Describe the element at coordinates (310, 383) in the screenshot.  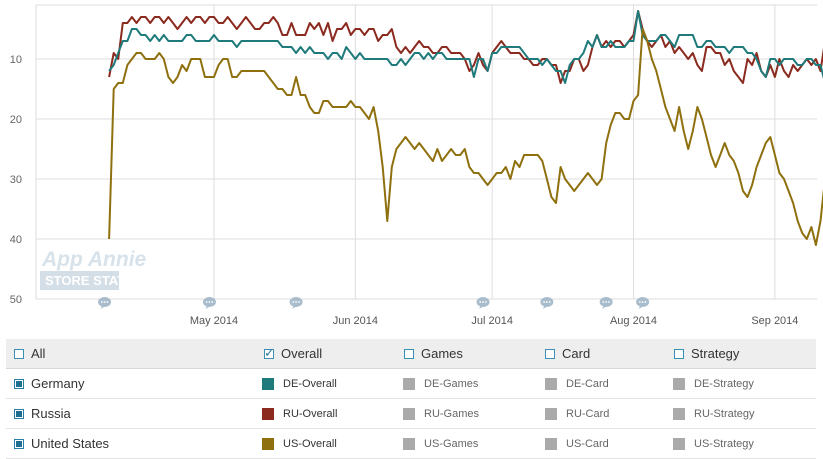
I see `series-label: DE-Overall` at that location.